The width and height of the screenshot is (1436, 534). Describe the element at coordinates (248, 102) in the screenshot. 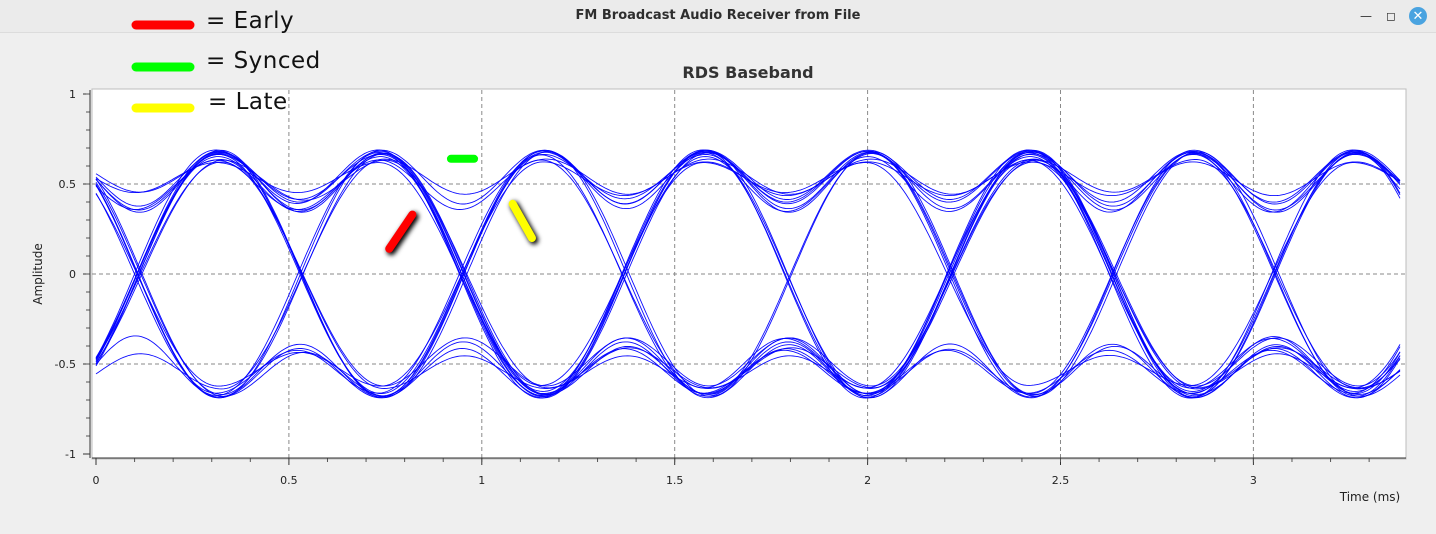

I see `legend-late-label: = Late` at that location.